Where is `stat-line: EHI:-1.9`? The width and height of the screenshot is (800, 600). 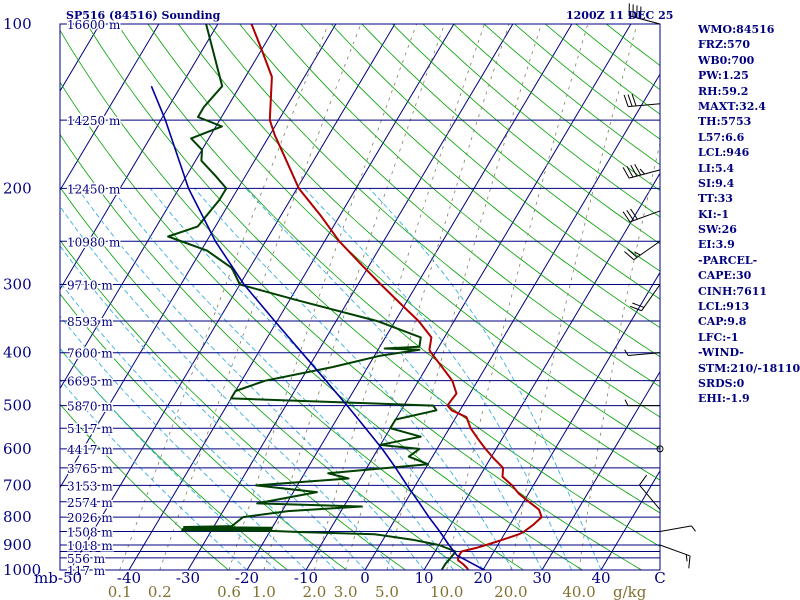
stat-line: EHI:-1.9 is located at coordinates (724, 399).